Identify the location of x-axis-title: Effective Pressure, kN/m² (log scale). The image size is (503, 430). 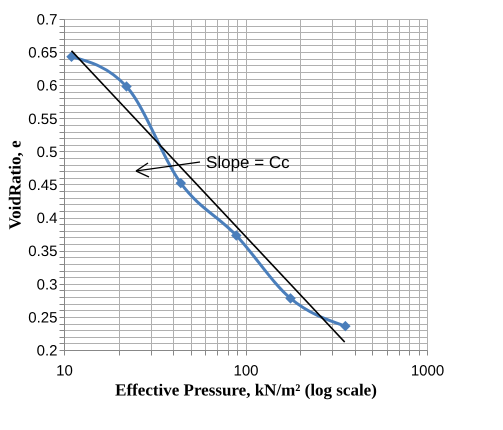
(246, 390).